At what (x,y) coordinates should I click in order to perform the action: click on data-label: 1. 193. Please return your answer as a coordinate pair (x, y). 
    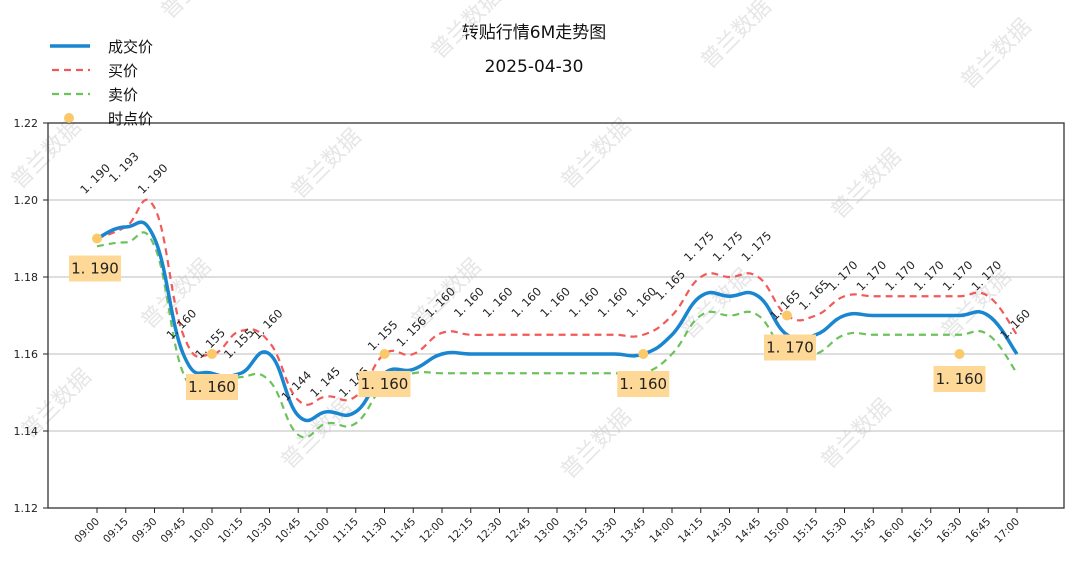
    Looking at the image, I should click on (124, 167).